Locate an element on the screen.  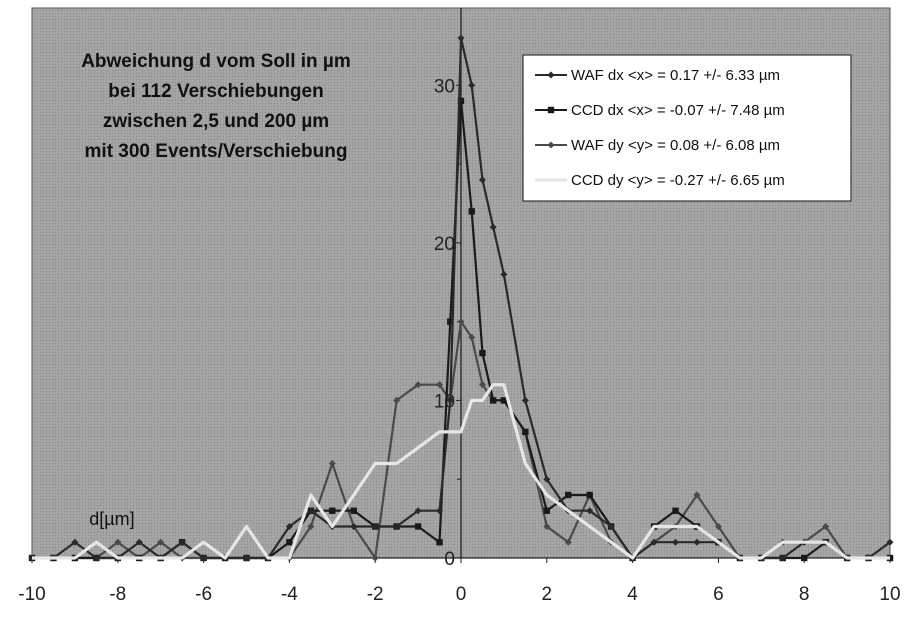
legend-entry: CCD dx <x> = -0.07 +/- 7.48 µm is located at coordinates (660, 110).